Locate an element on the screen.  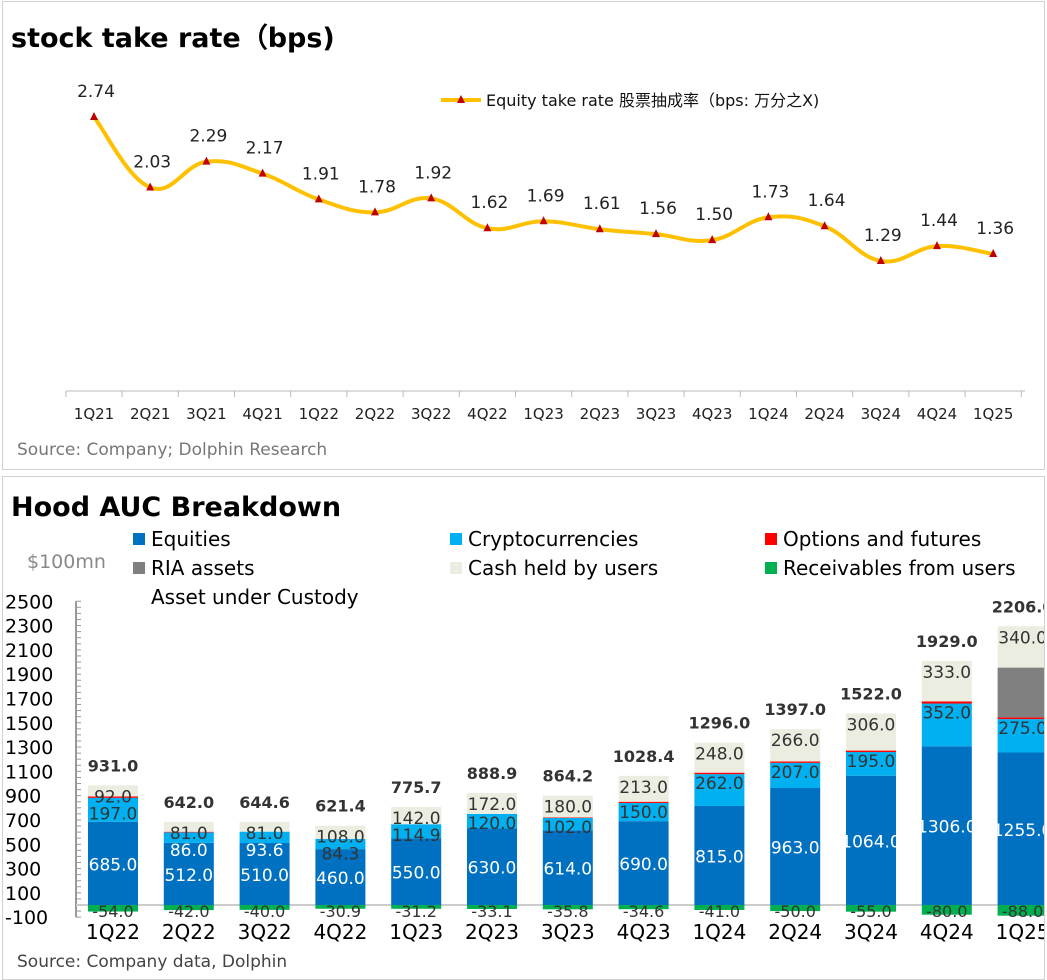
x-tick-label: 4Q21 is located at coordinates (262, 414).